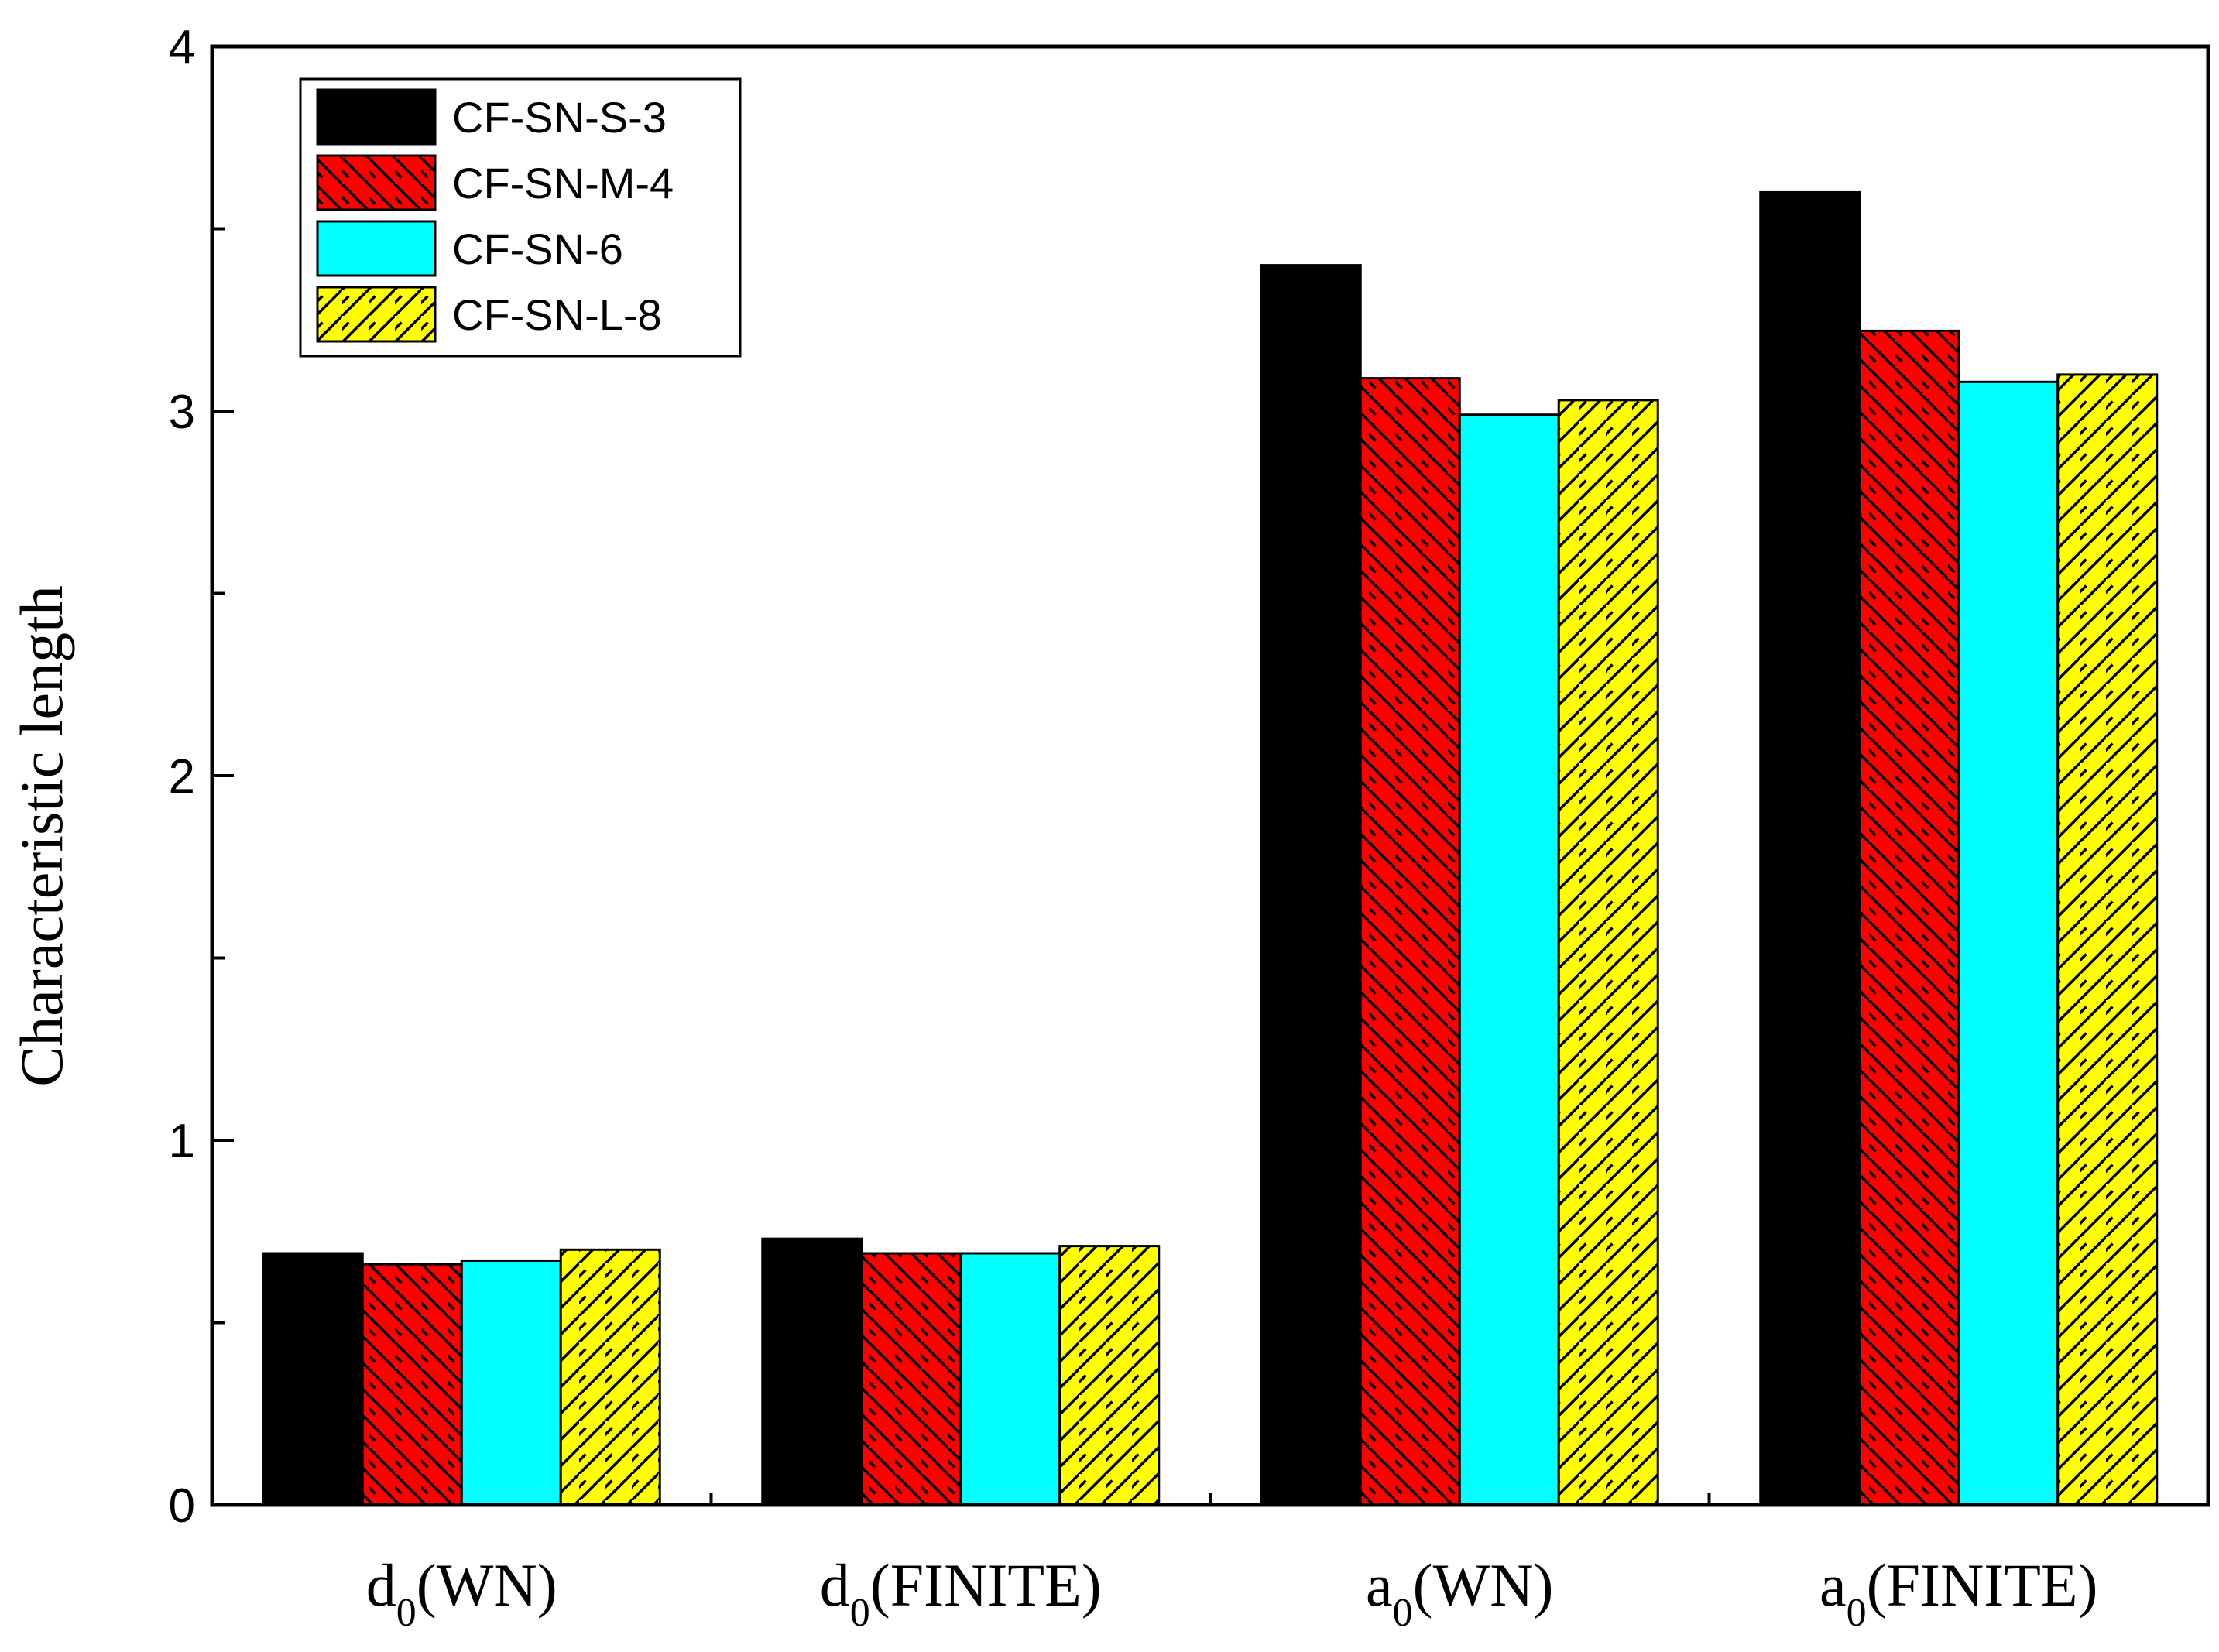 The height and width of the screenshot is (1652, 2219). What do you see at coordinates (1109, 1375) in the screenshot?
I see `bar-cf-sn-l-8-cat2` at bounding box center [1109, 1375].